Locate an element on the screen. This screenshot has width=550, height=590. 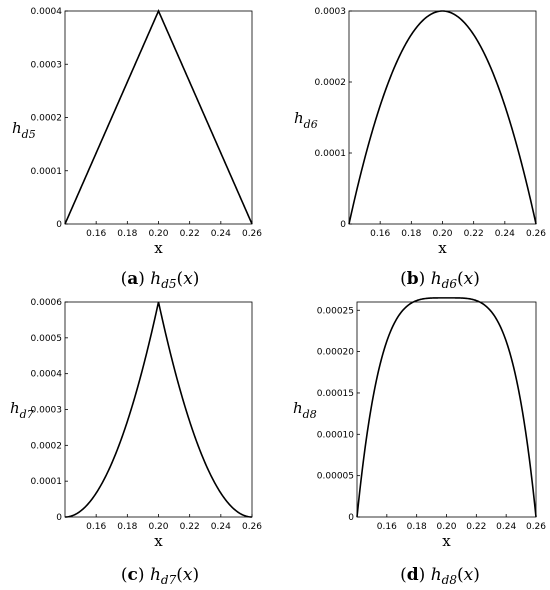
y-tick-label: 0.00010 is located at coordinates (335, 435).